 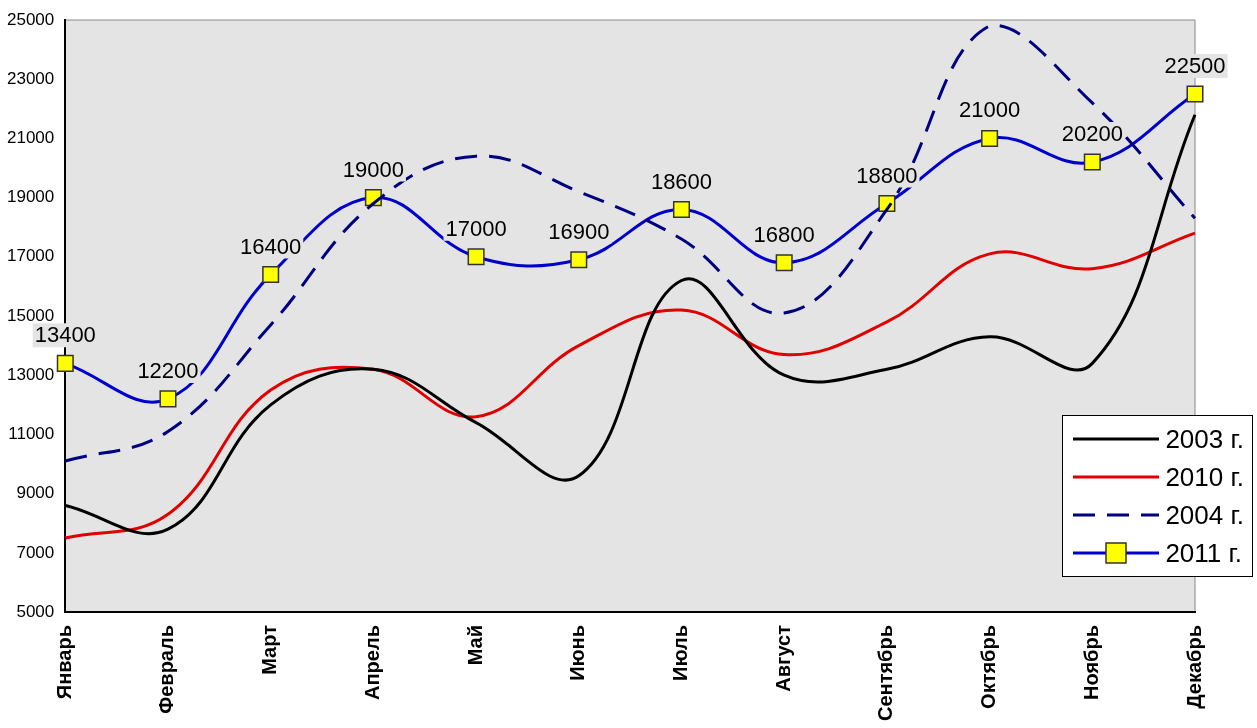 I want to click on y-tick-label: 17000, so click(x=30, y=256).